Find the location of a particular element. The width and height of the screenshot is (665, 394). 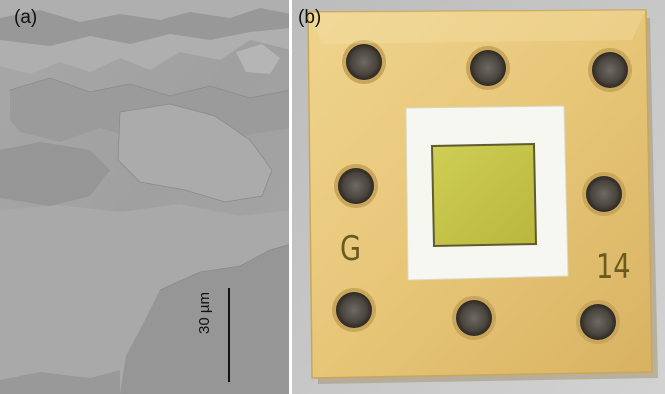

panel-label-a: (a) is located at coordinates (26, 17).